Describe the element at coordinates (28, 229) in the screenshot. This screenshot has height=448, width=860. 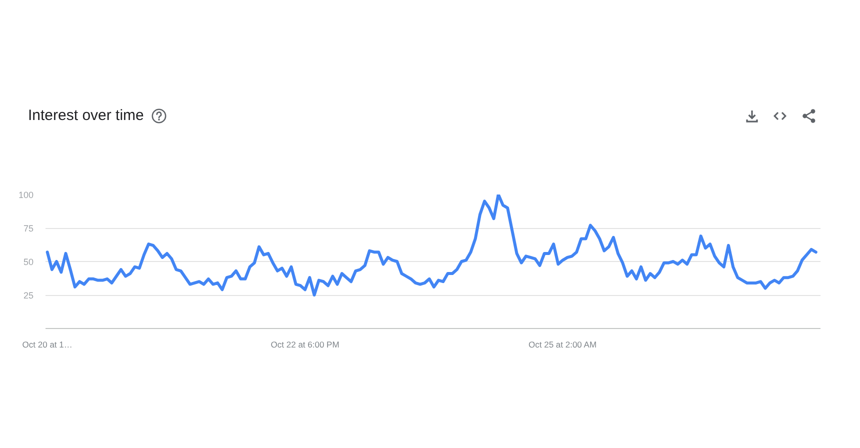
I see `y-tick-label: 75` at that location.